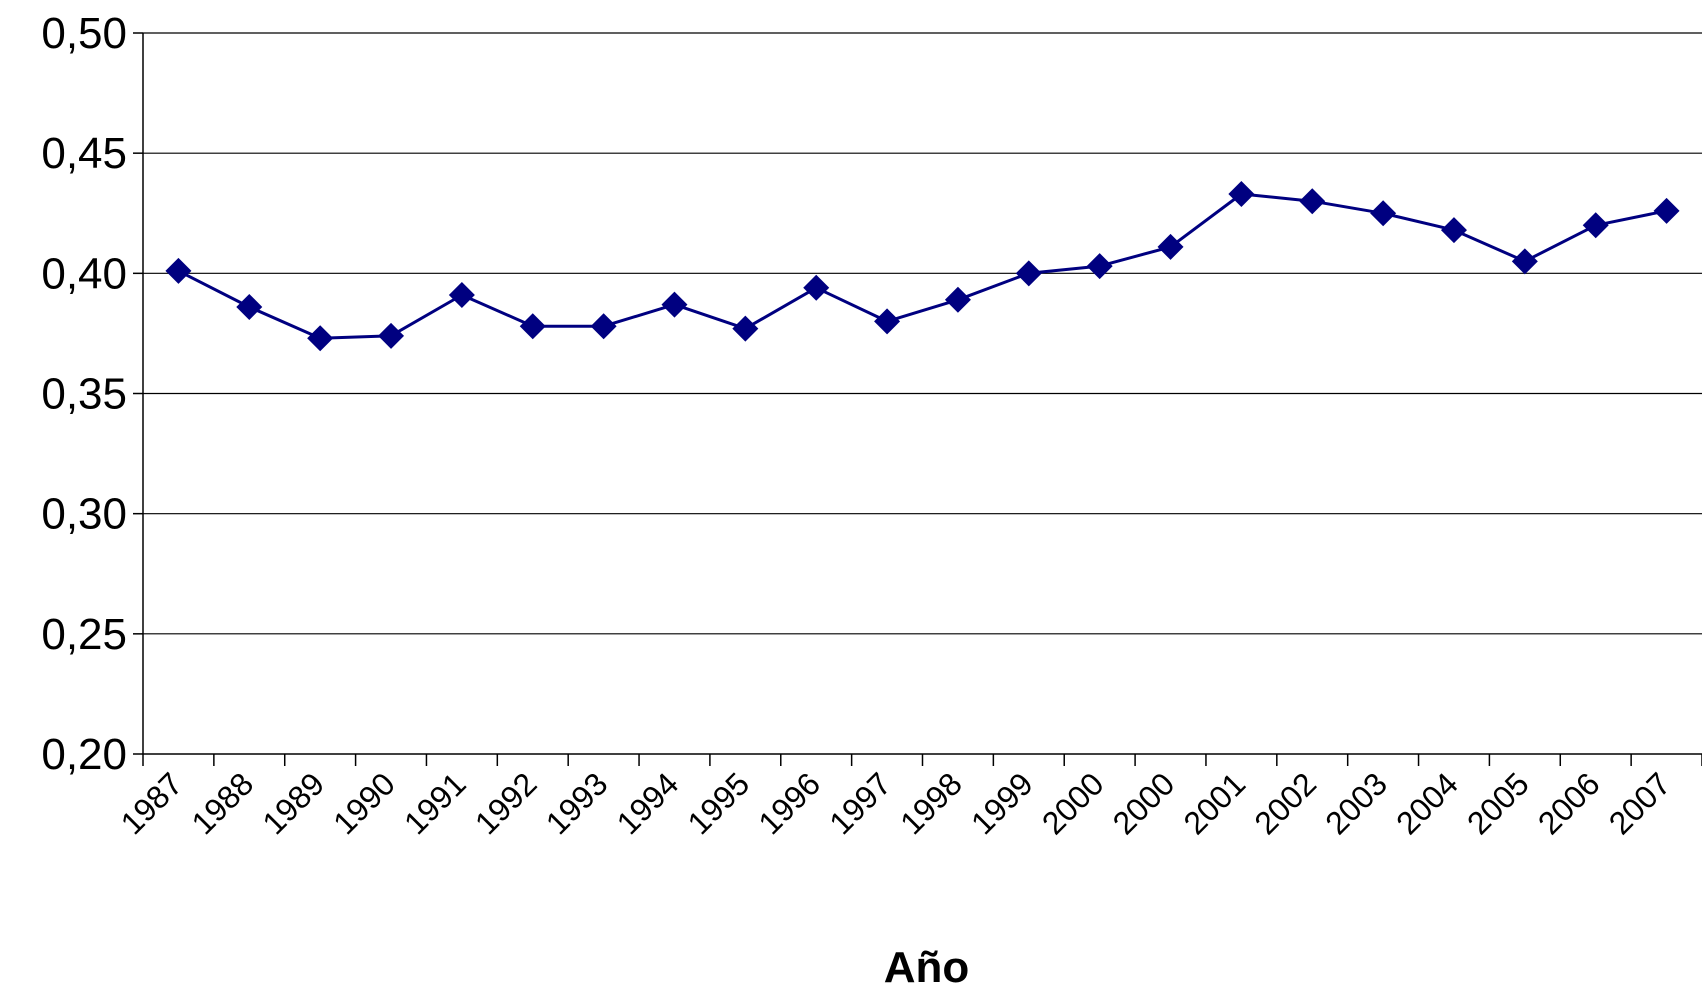  Describe the element at coordinates (1498, 803) in the screenshot. I see `x-tick-label: 2005` at that location.